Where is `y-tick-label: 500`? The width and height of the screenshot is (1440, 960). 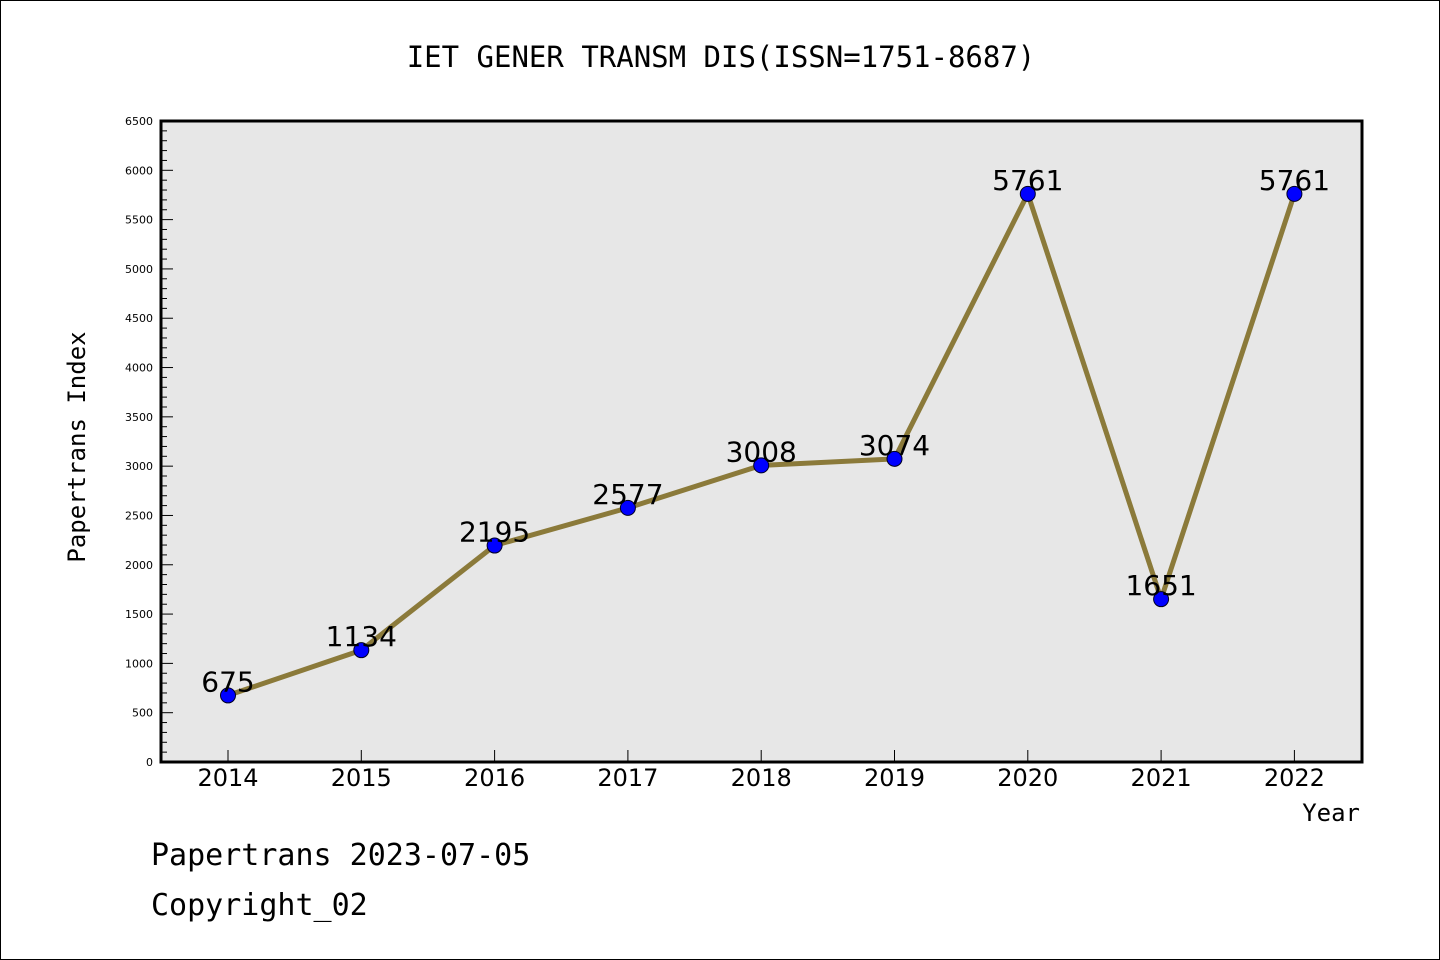 y-tick-label: 500 is located at coordinates (142, 713).